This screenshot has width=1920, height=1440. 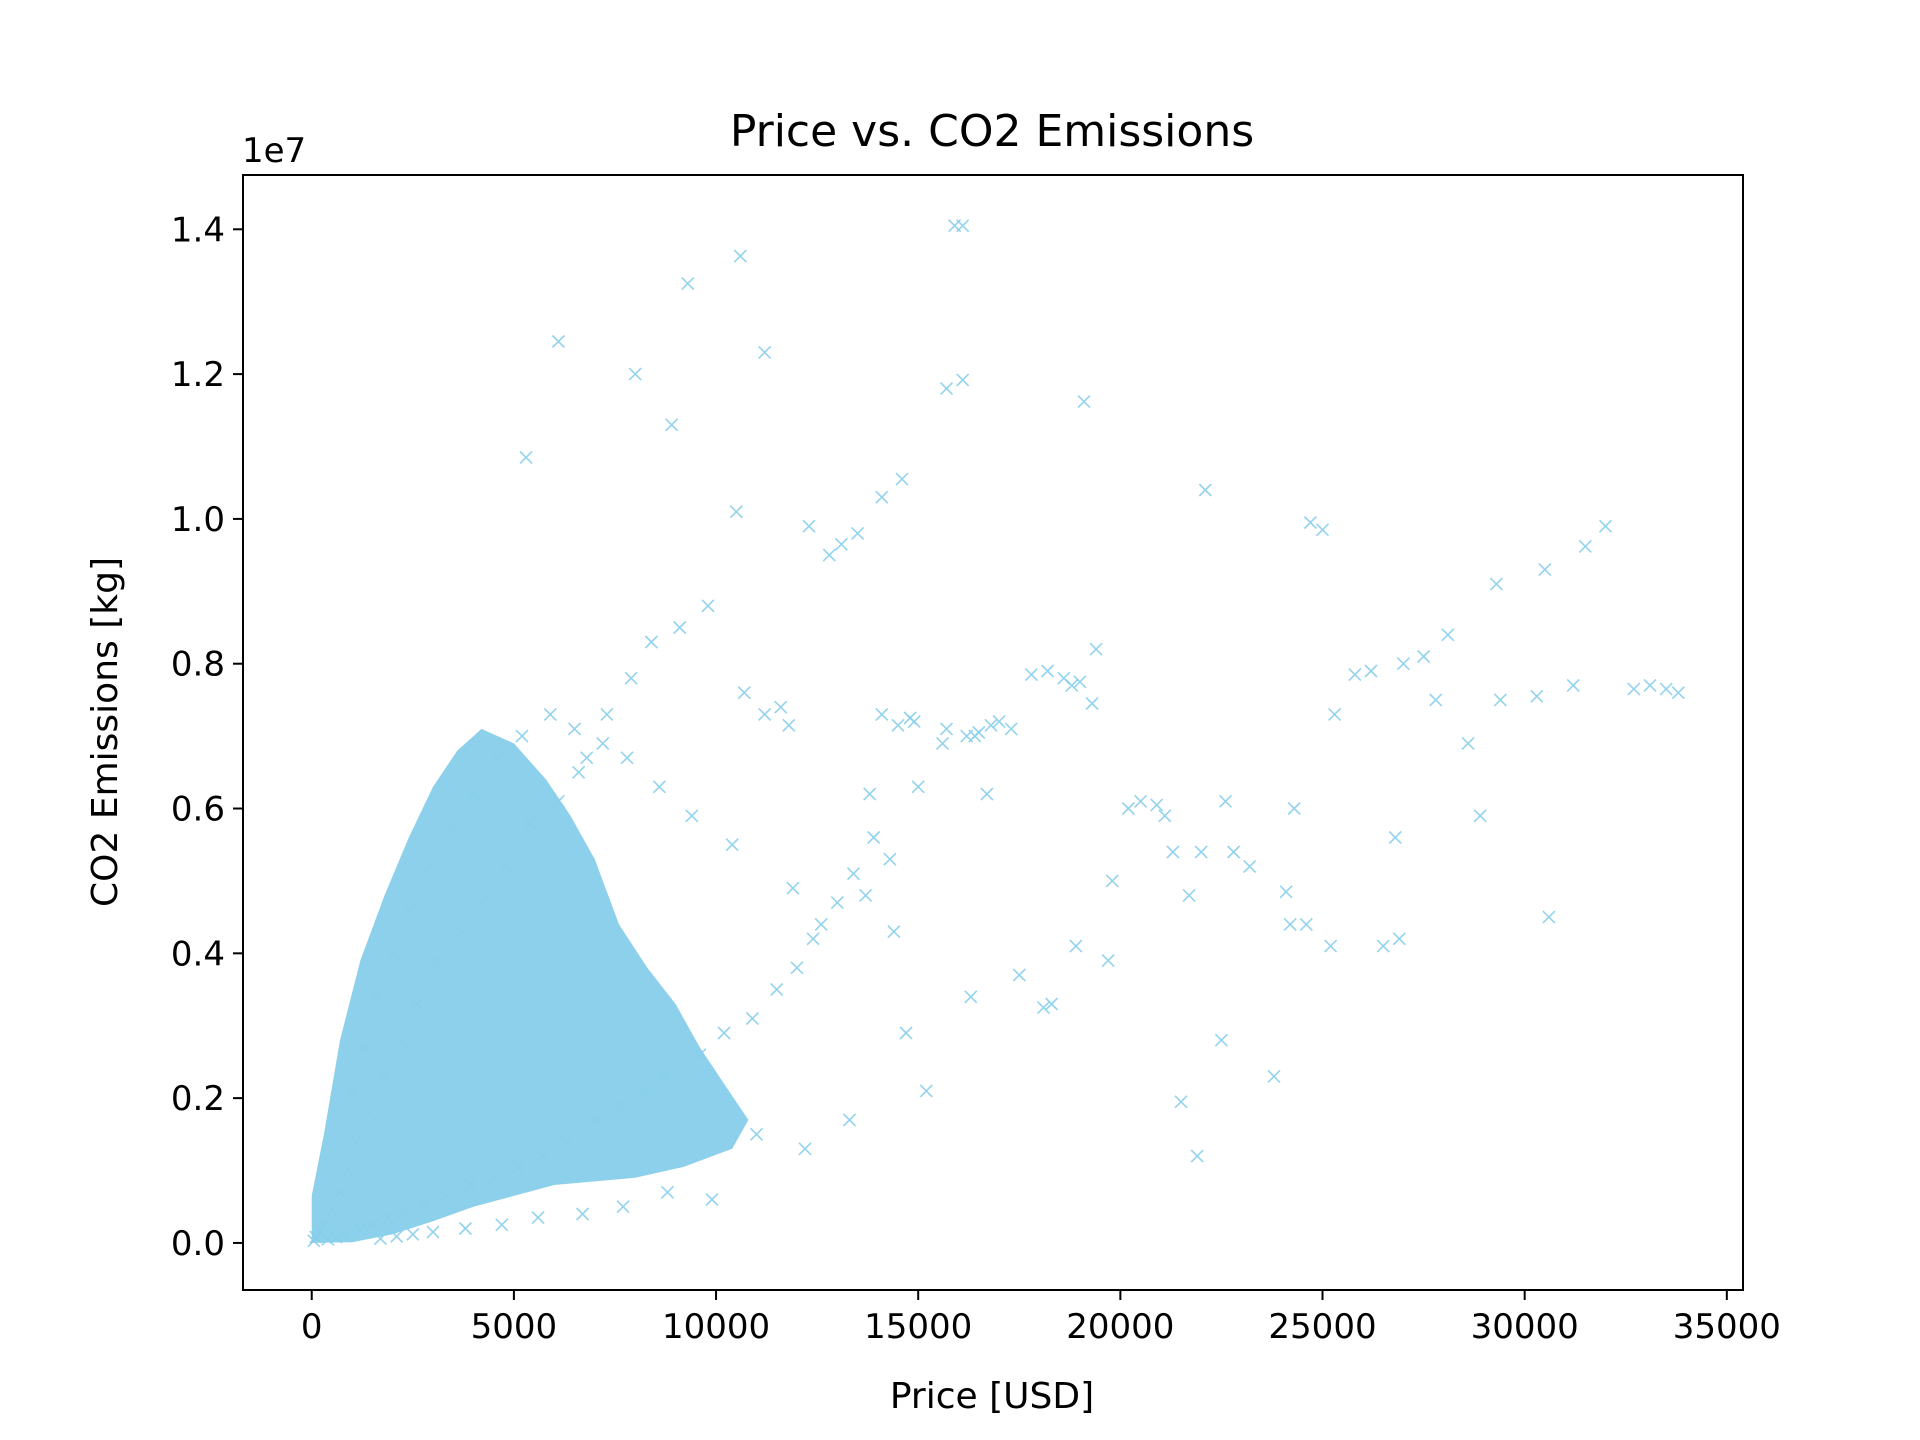 I want to click on dense-point-cloud, so click(x=530, y=985).